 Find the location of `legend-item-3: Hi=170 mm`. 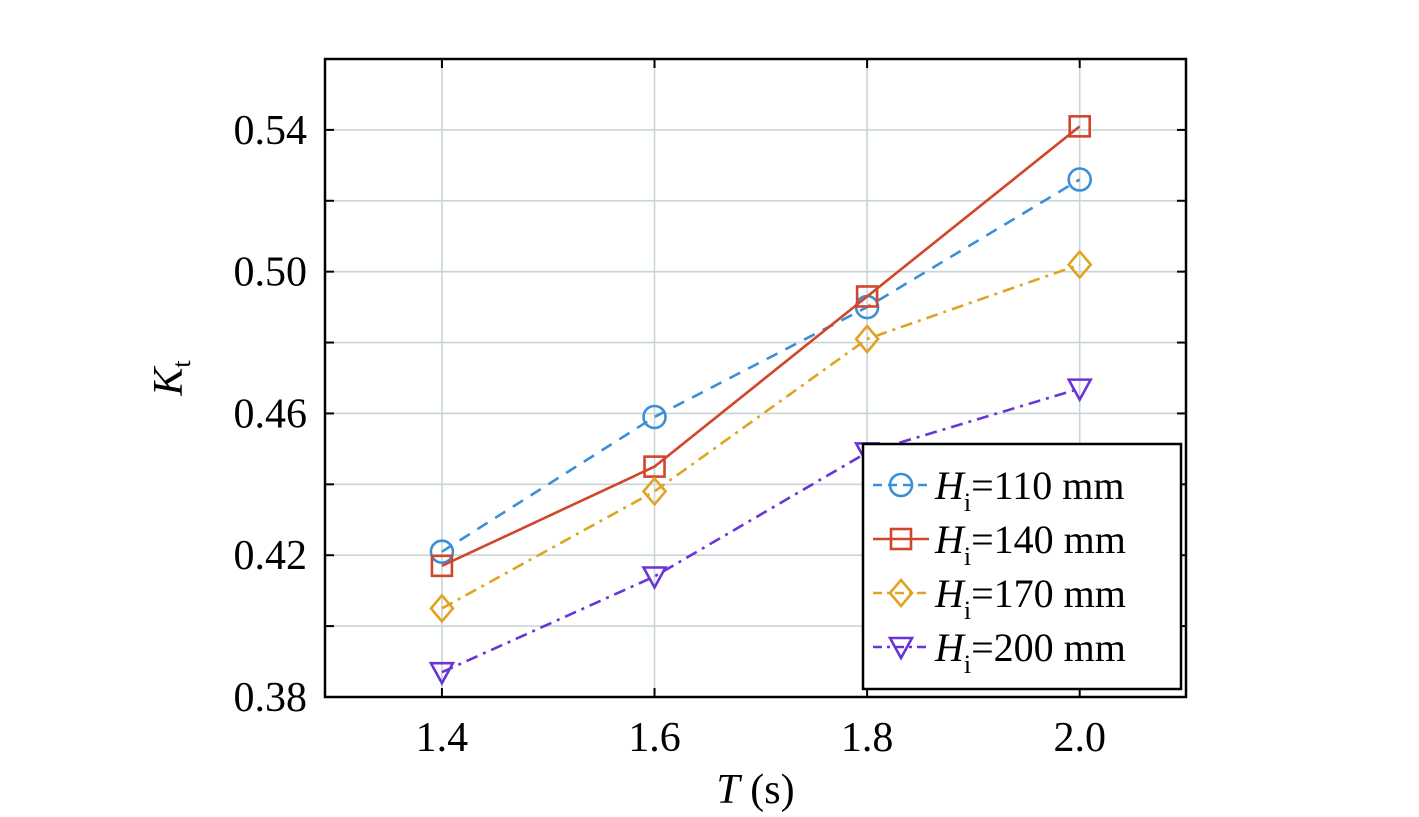

legend-item-3: Hi=170 mm is located at coordinates (999, 598).